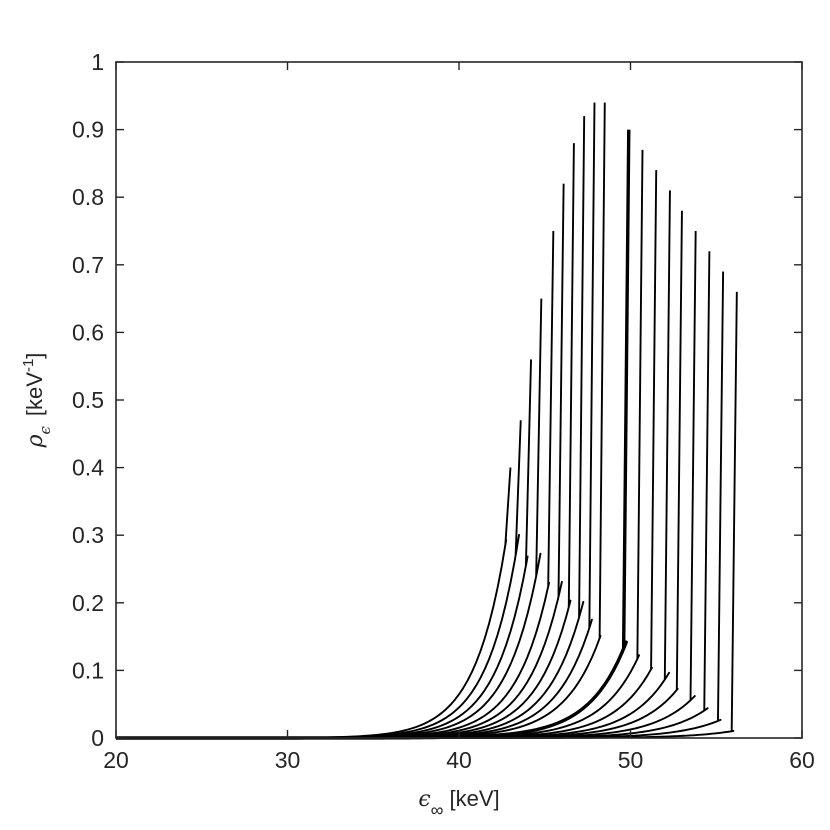 The width and height of the screenshot is (830, 830). I want to click on x-axis-subscript: ∞, so click(437, 810).